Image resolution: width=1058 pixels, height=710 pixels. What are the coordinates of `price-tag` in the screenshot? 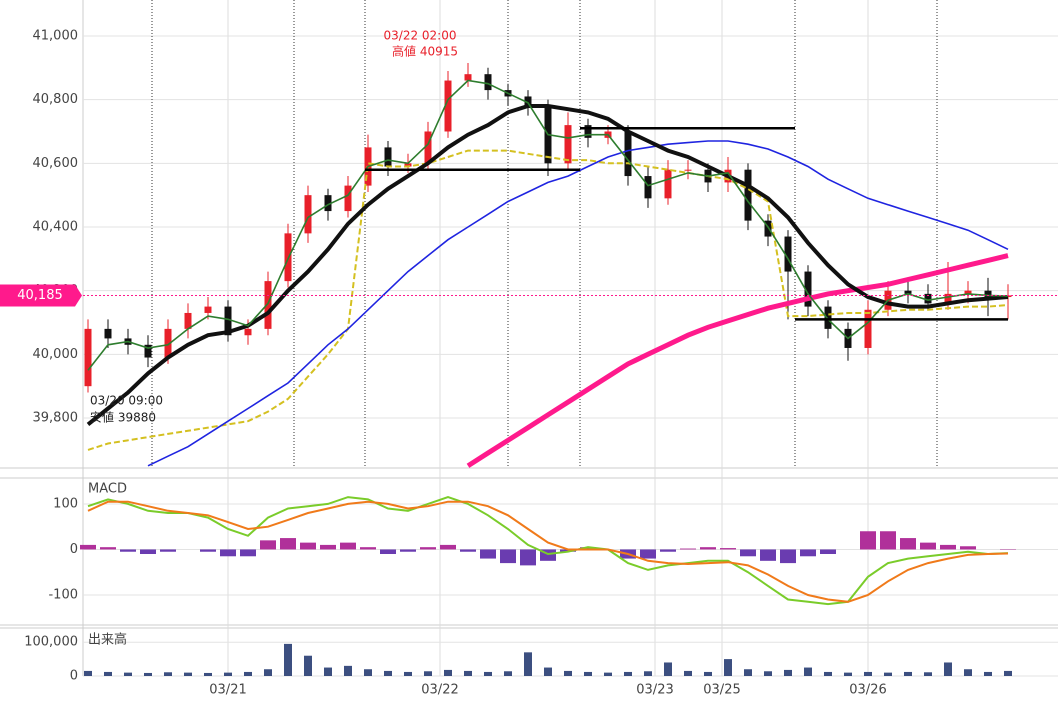 It's located at (41, 295).